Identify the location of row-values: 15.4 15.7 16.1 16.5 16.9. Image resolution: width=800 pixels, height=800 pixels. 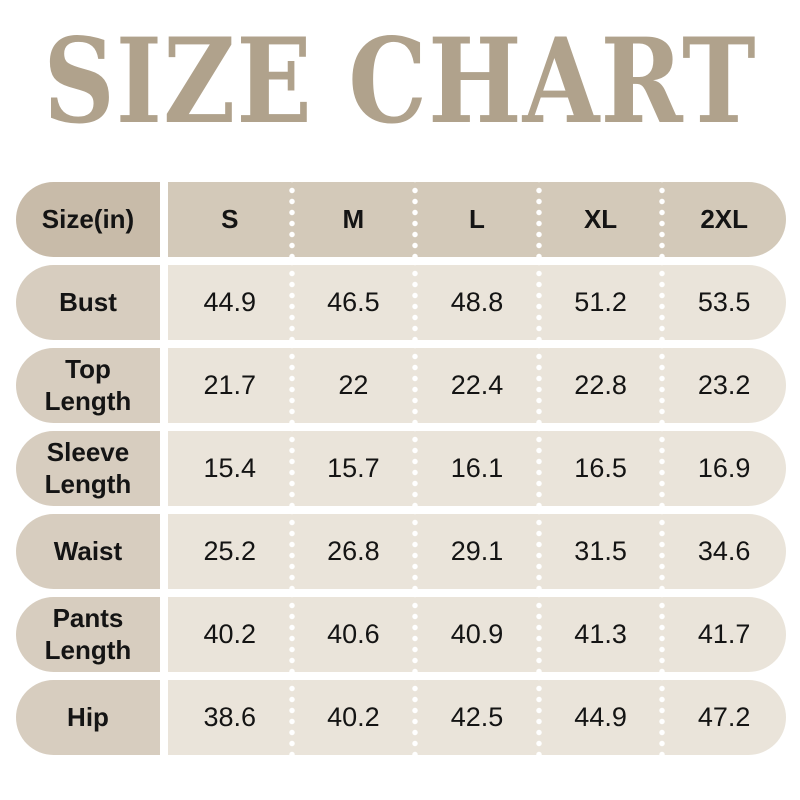
(477, 468).